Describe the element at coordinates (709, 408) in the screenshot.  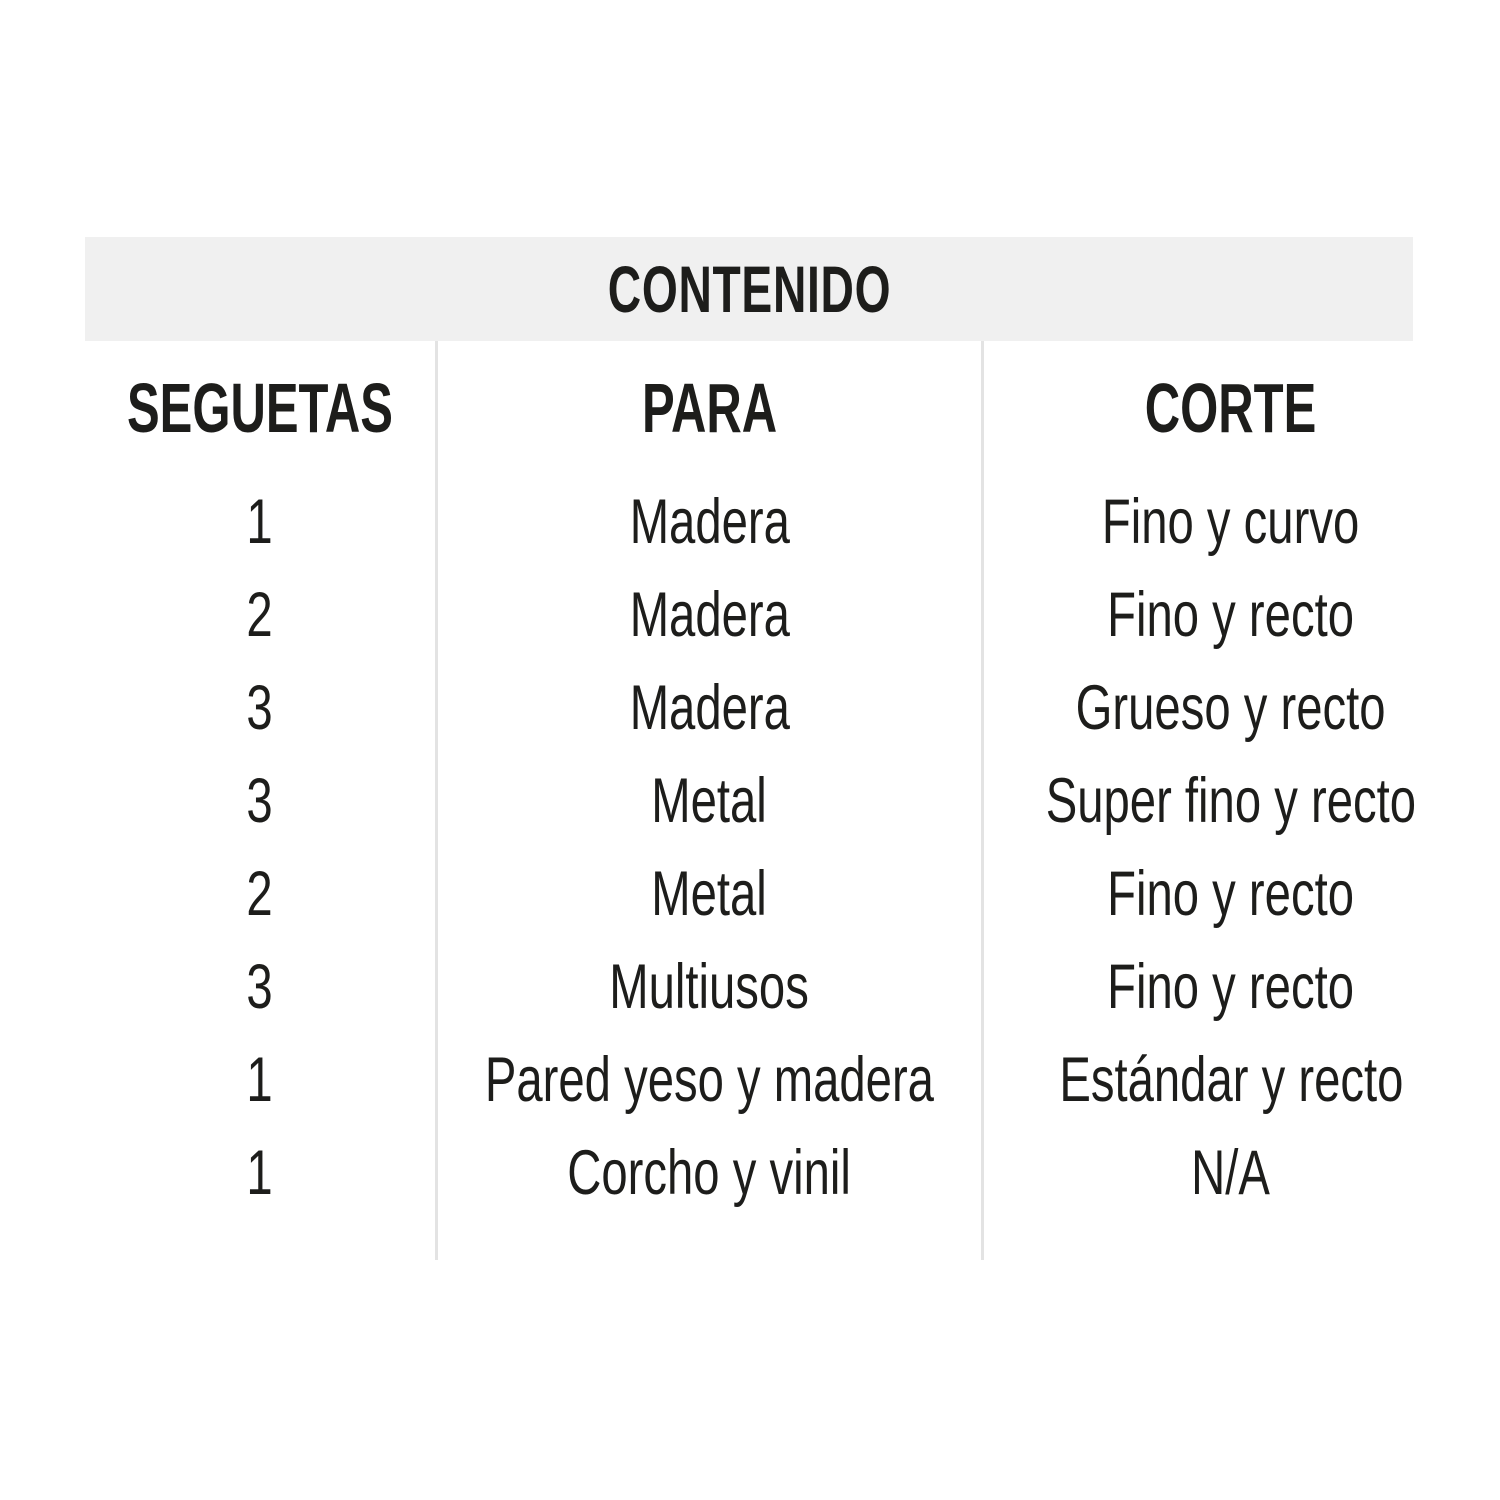
I see `column-header-para: PARA` at that location.